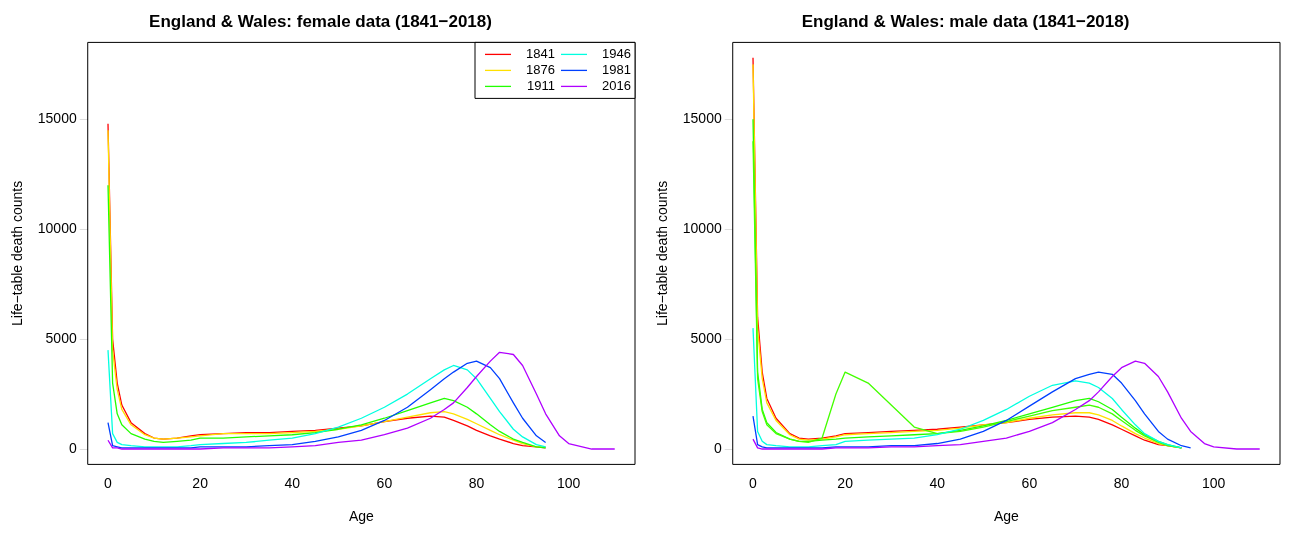  Describe the element at coordinates (320, 21) in the screenshot. I see `chart-title: England & Wales: female data (1841−2018)` at that location.